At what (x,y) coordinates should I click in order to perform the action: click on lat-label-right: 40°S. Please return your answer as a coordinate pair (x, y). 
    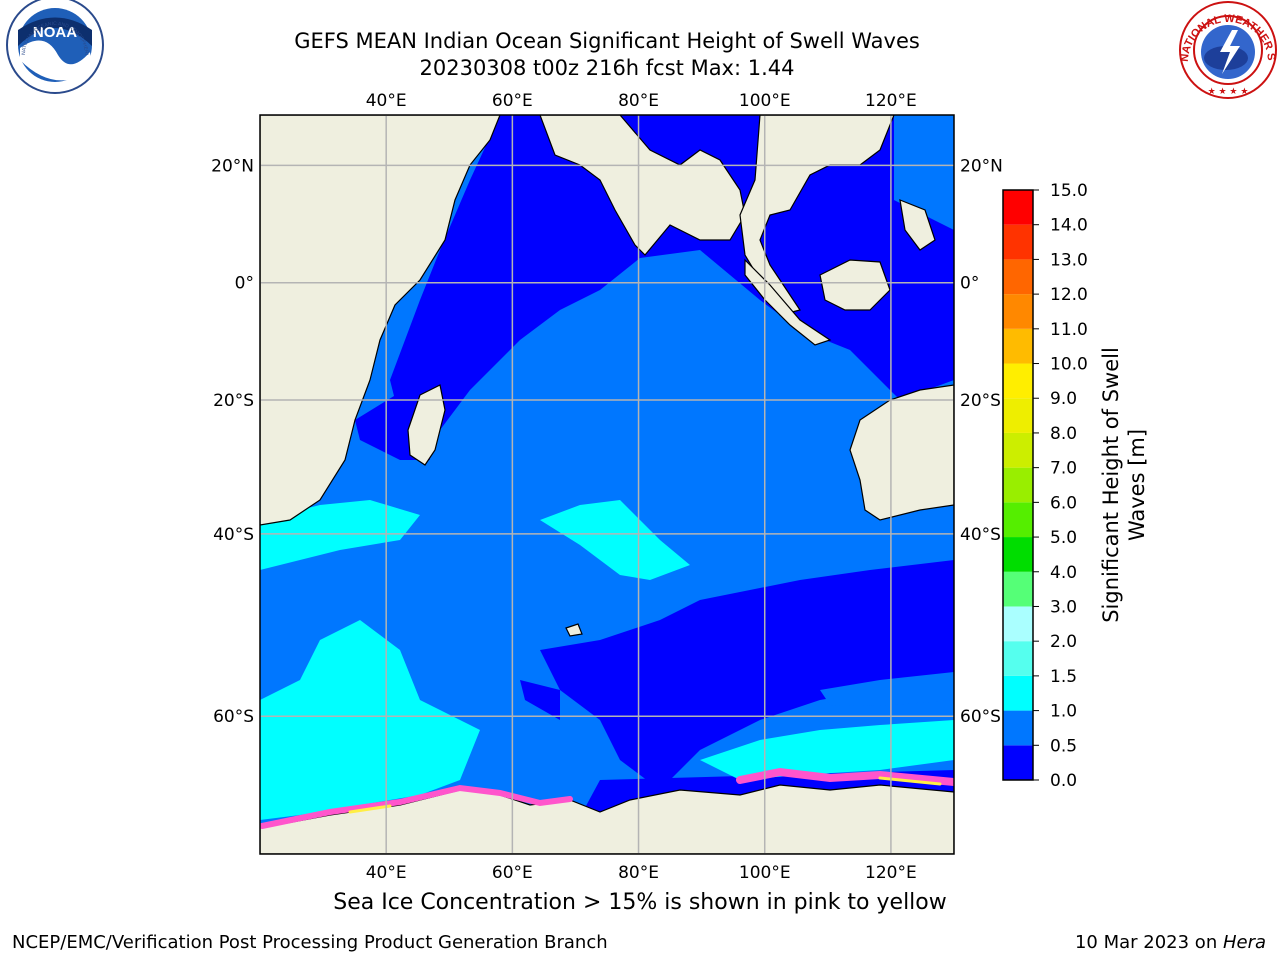
    Looking at the image, I should click on (980, 535).